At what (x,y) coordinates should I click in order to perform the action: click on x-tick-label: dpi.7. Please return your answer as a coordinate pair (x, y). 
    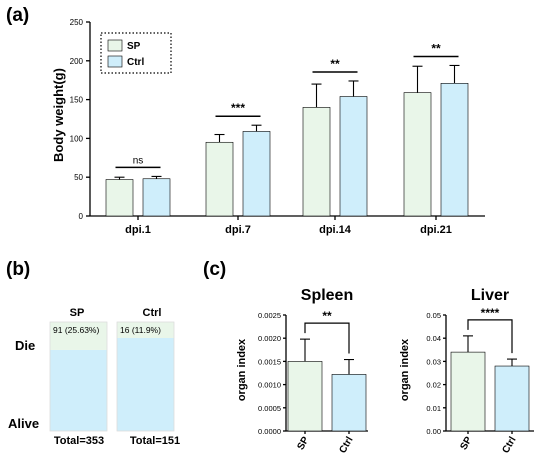
    Looking at the image, I should click on (238, 230).